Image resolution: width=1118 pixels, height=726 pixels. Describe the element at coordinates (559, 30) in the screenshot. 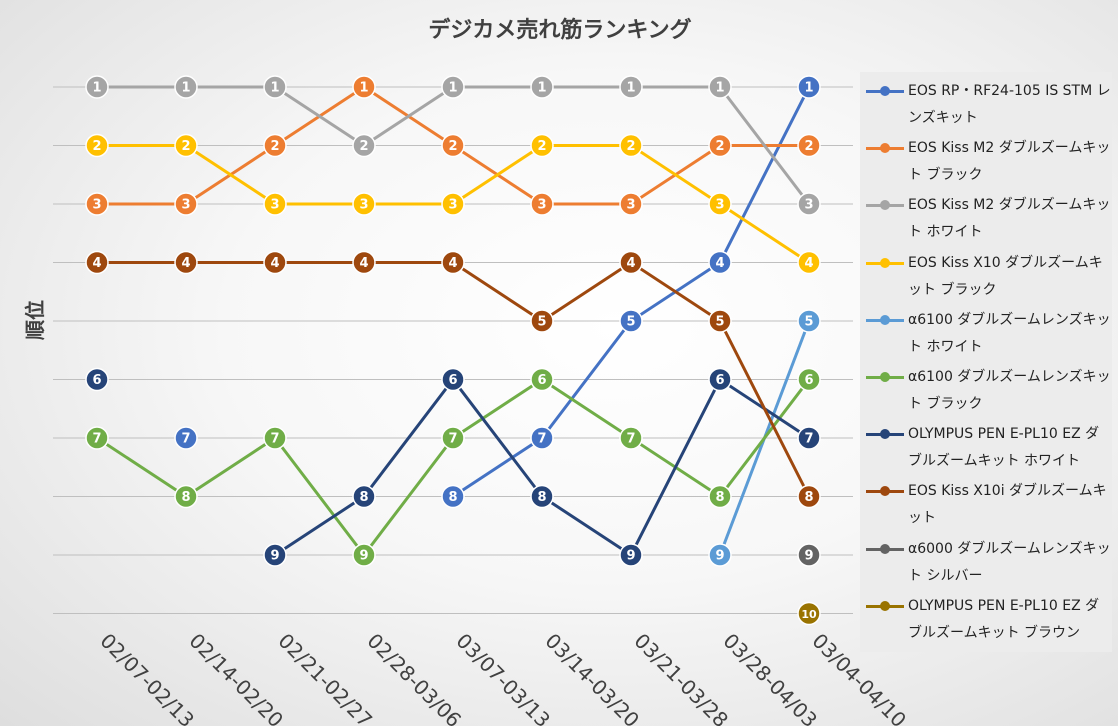

I see `chart-title: デジカメ売れ筋ランキング` at that location.